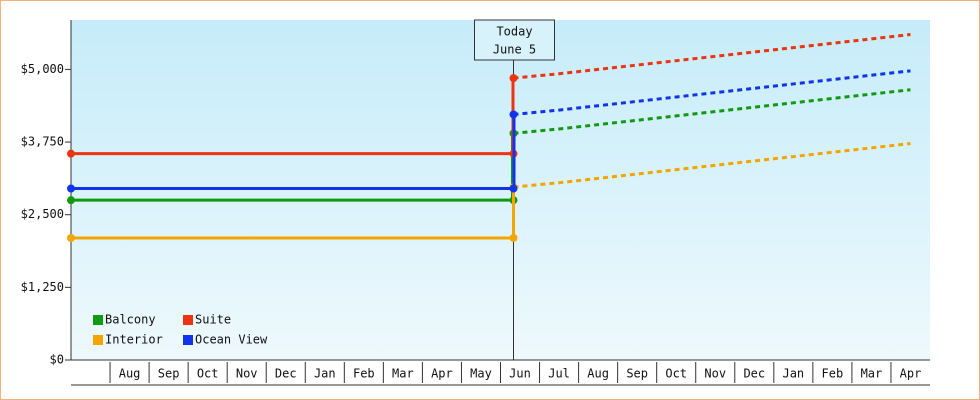 This screenshot has width=980, height=400. I want to click on x-tick-label: Jun, so click(520, 374).